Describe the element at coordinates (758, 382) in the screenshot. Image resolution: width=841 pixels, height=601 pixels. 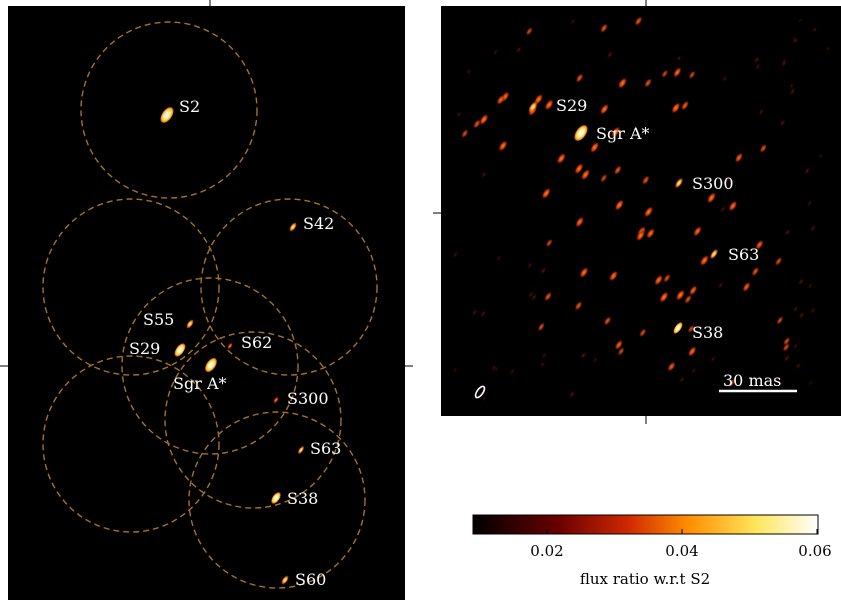
I see `scale-bar: 30 mas` at that location.